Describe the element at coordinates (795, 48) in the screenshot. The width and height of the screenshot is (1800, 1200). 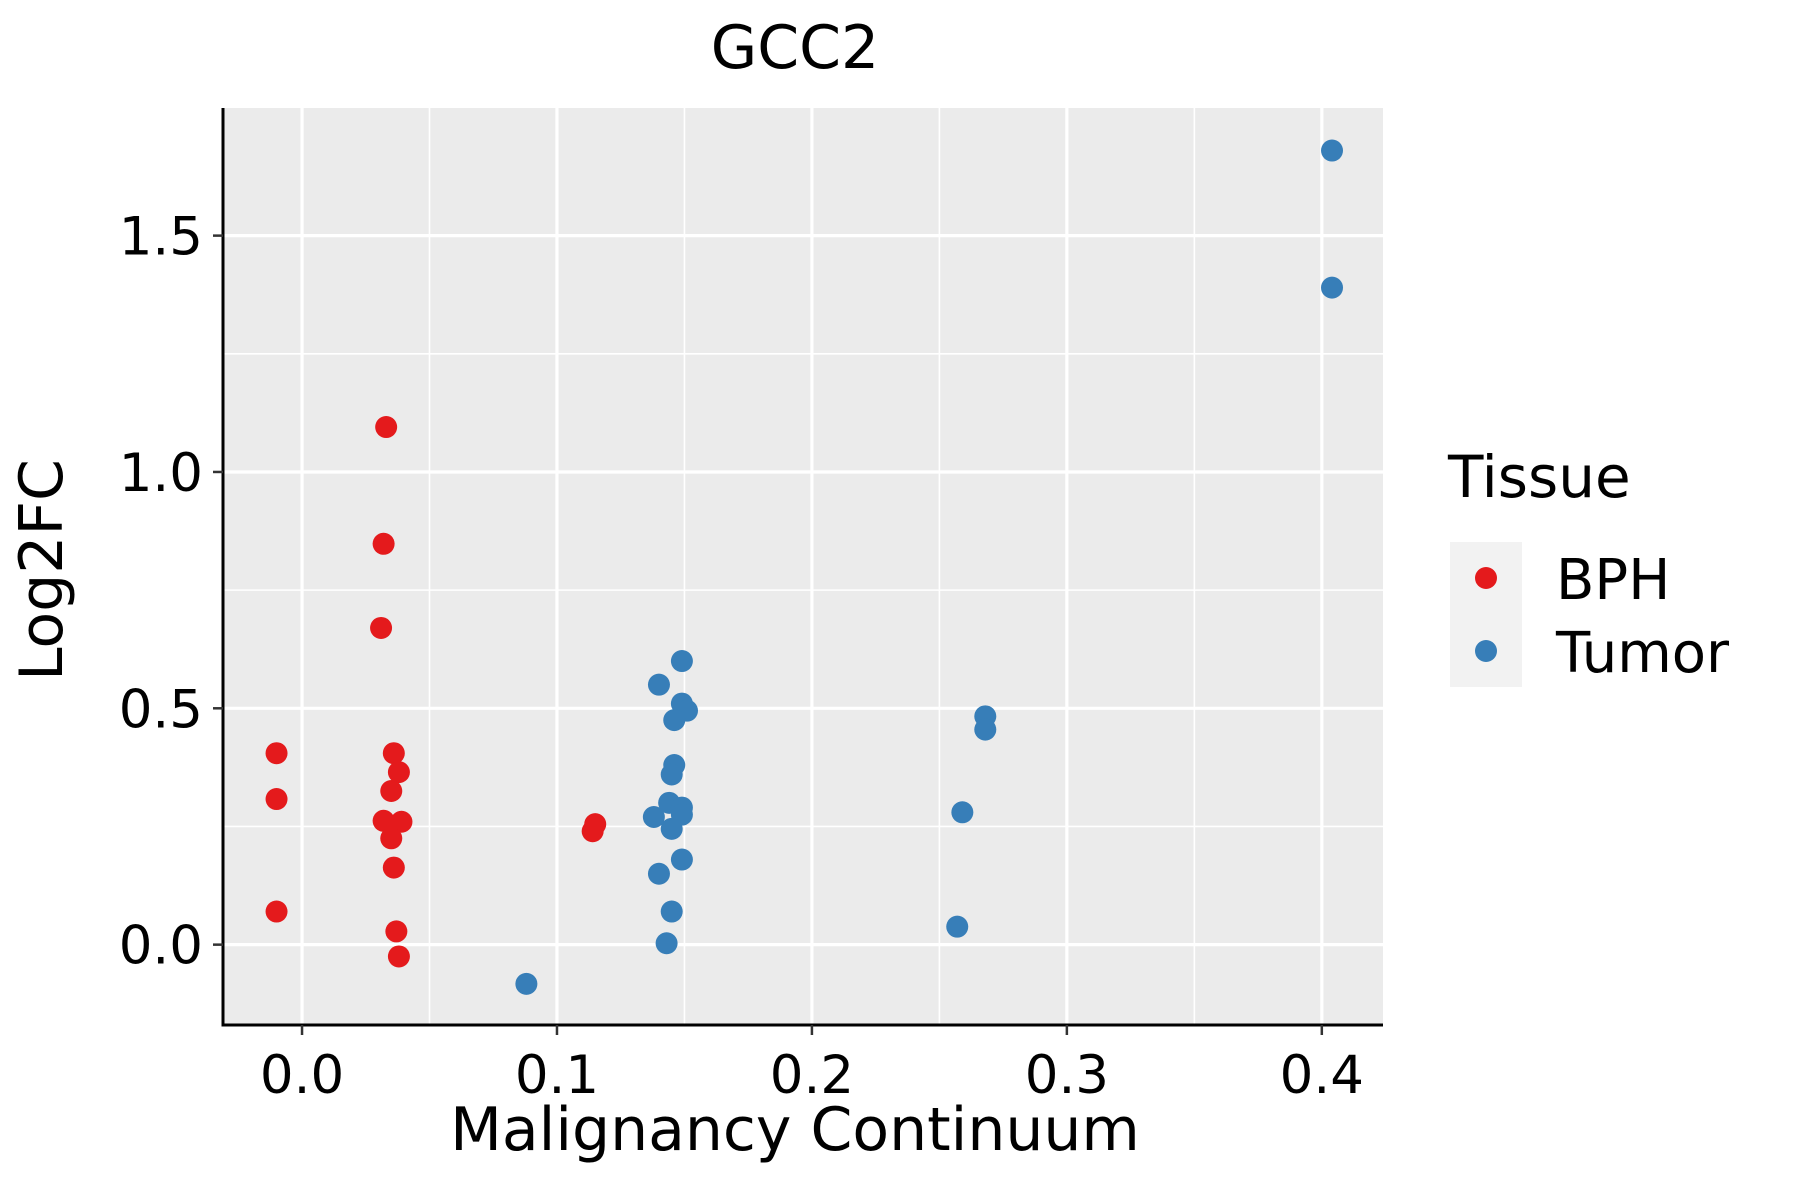
I see `chart-title: GCC2` at that location.